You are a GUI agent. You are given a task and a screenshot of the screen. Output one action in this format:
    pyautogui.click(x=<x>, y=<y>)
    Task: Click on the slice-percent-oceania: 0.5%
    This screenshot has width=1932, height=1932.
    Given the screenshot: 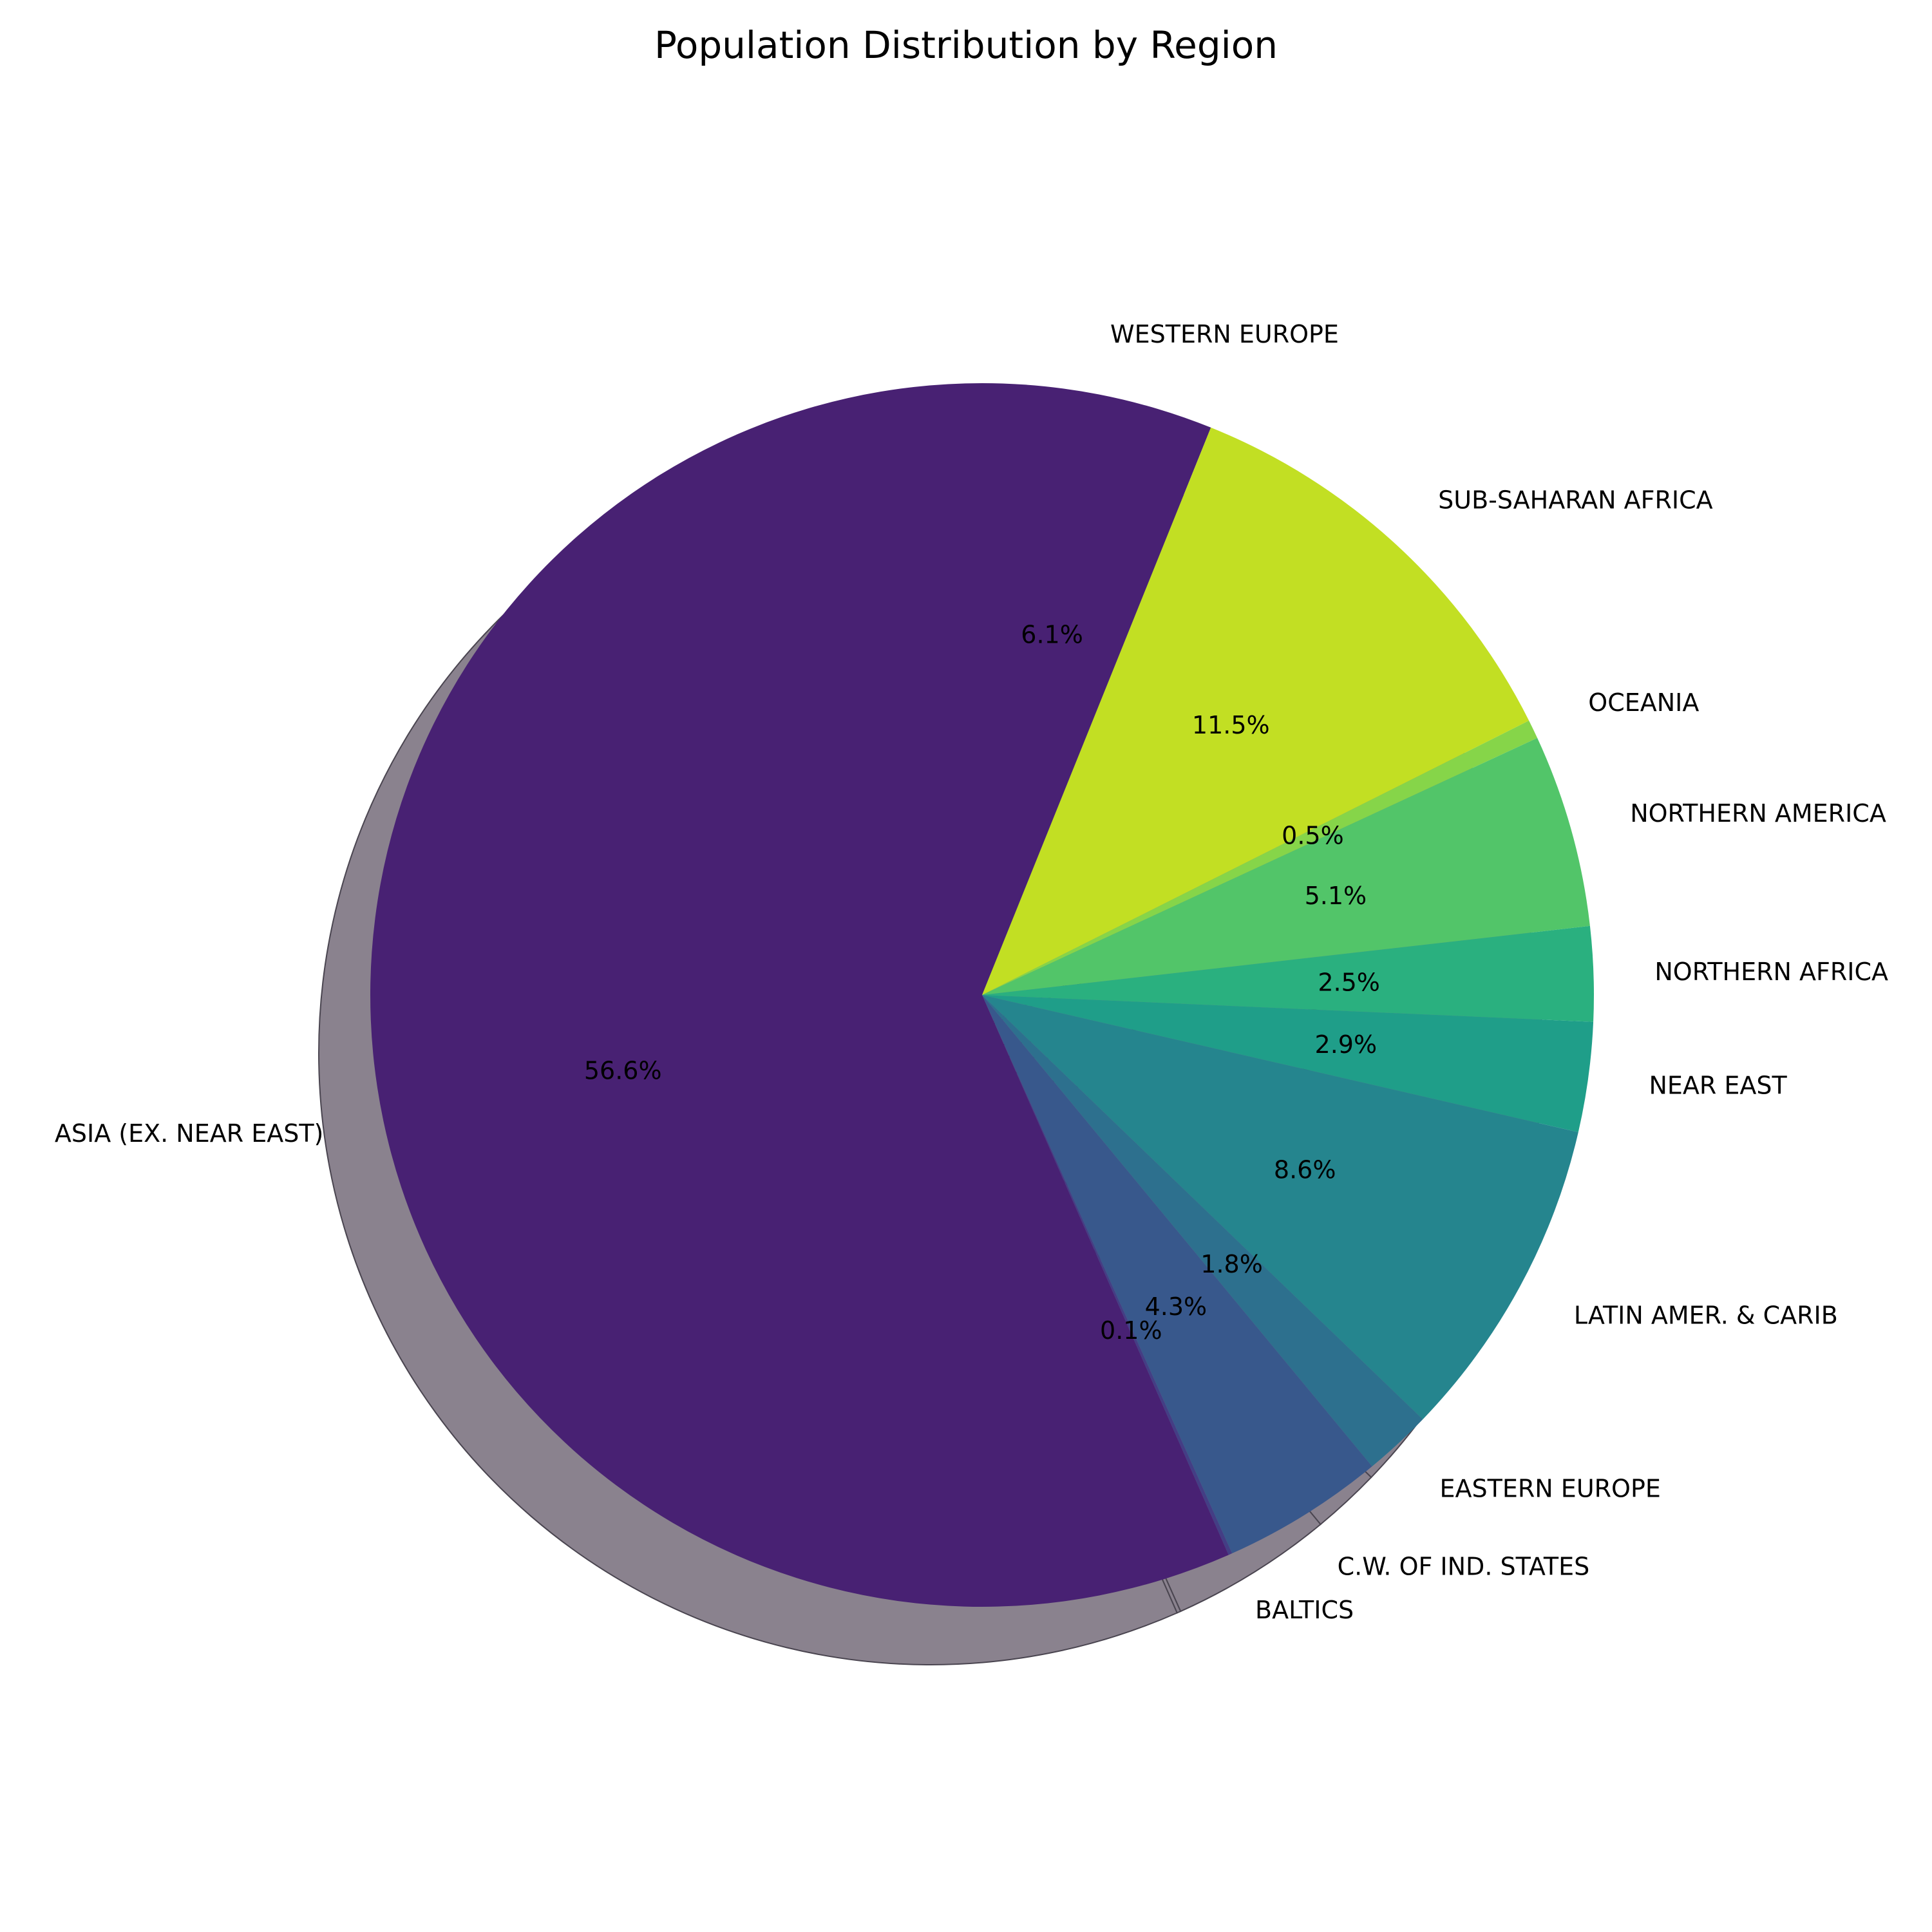 What is the action you would take?
    pyautogui.click(x=1313, y=835)
    